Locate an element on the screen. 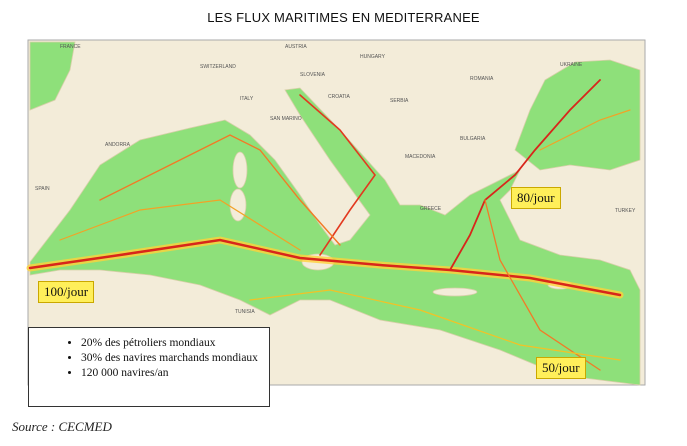 The height and width of the screenshot is (446, 687). country-label: HUNGARY is located at coordinates (373, 57).